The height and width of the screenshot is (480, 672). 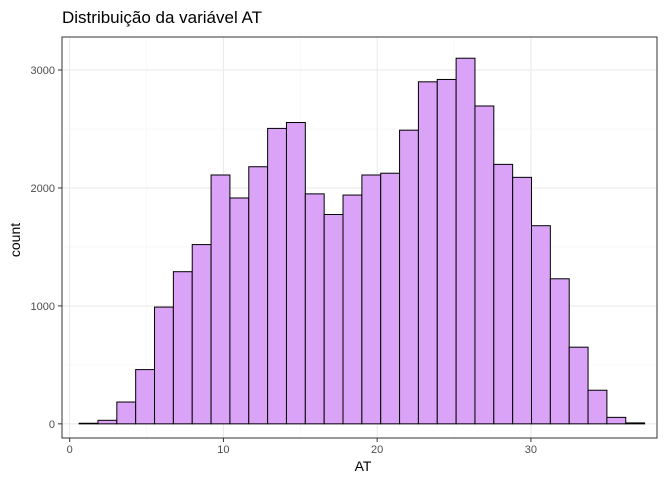 I want to click on y-tick-label: 0, so click(x=52, y=425).